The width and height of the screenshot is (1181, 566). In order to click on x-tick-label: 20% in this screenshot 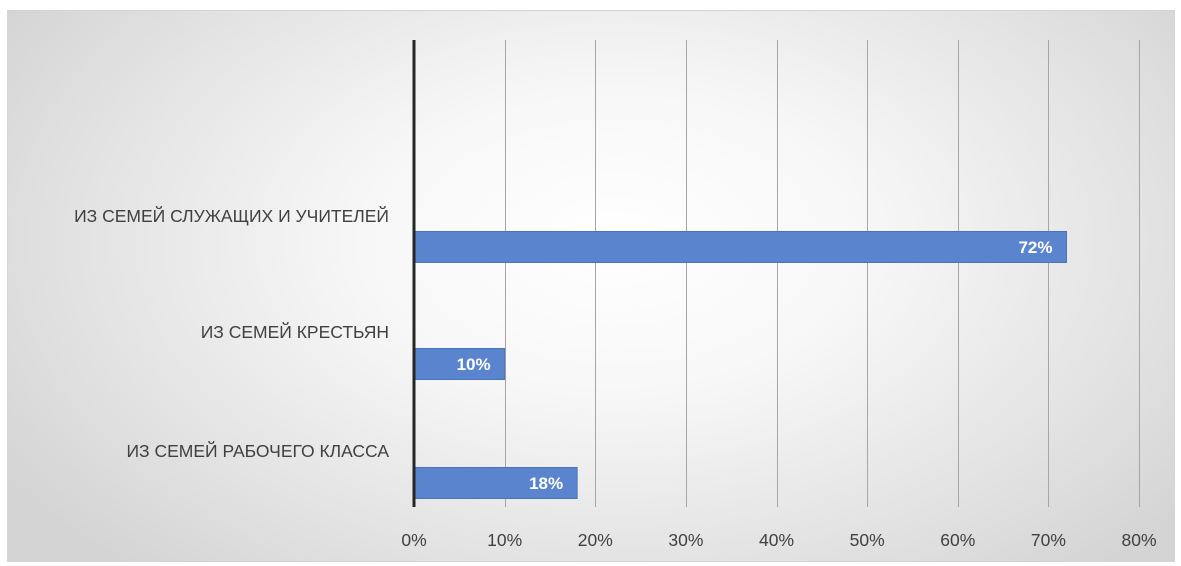, I will do `click(595, 540)`.